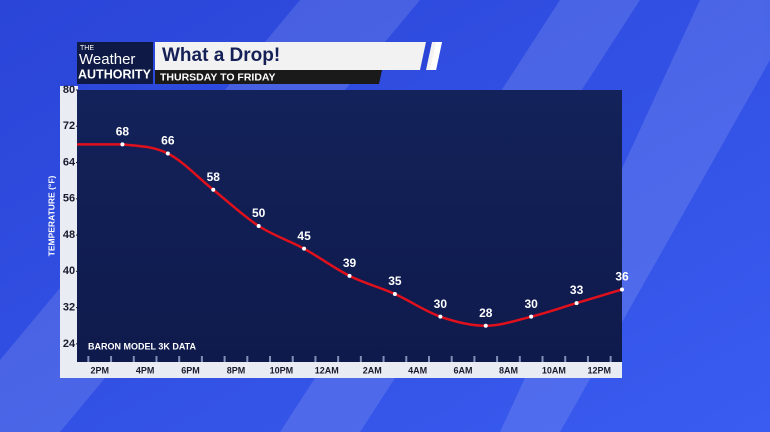 This screenshot has height=432, width=770. I want to click on y-tick-label: 64, so click(69, 162).